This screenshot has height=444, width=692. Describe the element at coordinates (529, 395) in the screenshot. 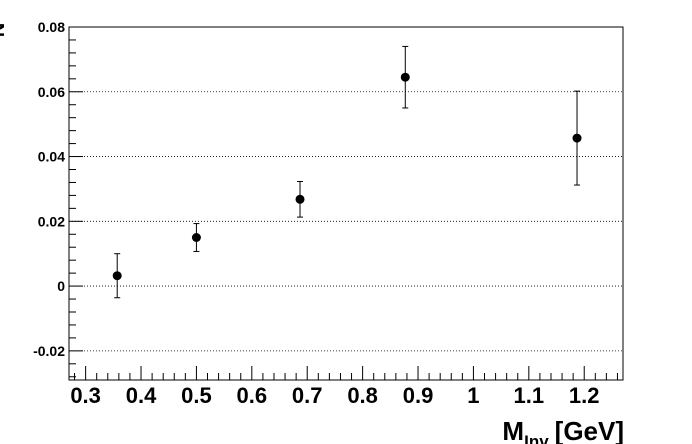

I see `x-tick-label: 1.1` at that location.